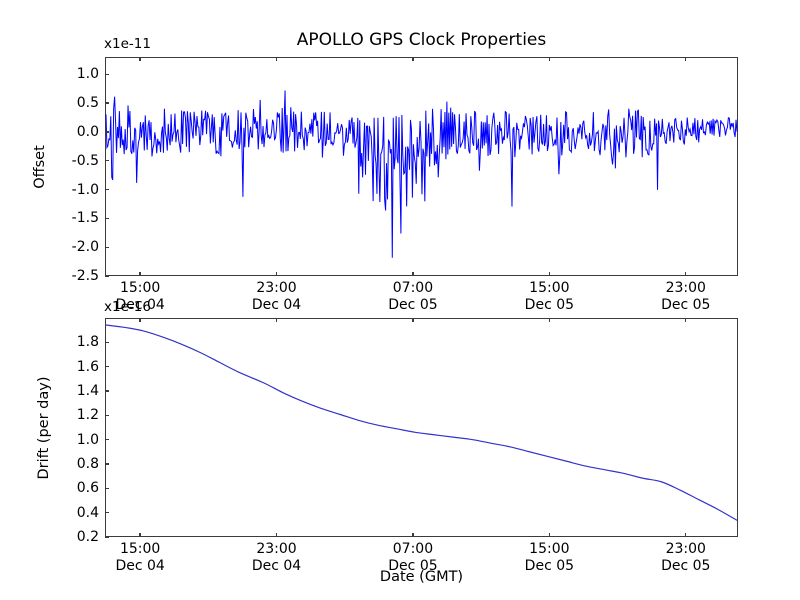 The width and height of the screenshot is (800, 600). Describe the element at coordinates (421, 577) in the screenshot. I see `drift-x-axis-label: Date (GMT)` at that location.